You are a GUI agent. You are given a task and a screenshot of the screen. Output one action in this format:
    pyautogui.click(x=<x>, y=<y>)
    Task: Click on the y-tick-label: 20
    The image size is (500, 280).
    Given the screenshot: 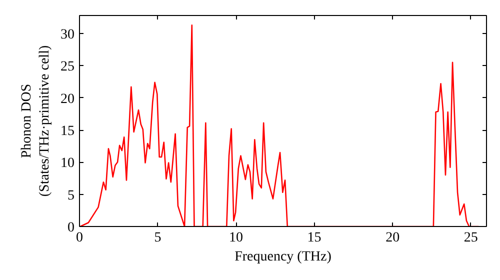 What is the action you would take?
    pyautogui.click(x=67, y=99)
    